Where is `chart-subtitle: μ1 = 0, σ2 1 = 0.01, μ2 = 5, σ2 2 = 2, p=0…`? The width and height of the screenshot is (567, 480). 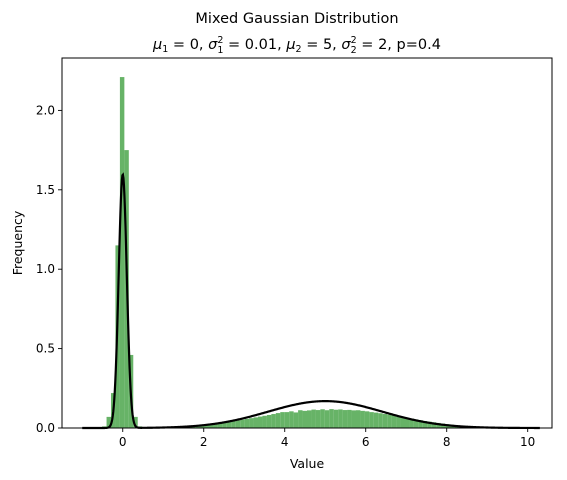 chart-subtitle: μ1 = 0, σ2 1 = 0.01, μ2 = 5, σ2 2 = 2, p=0… is located at coordinates (296, 45).